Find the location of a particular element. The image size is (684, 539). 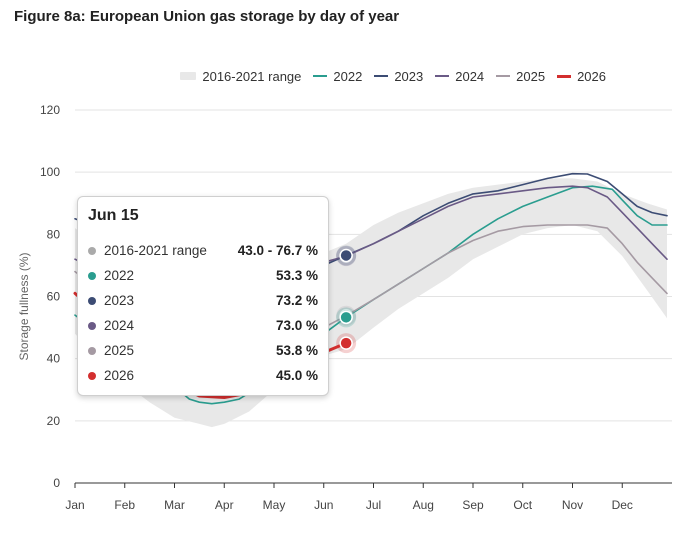

y-tick-label: 20 is located at coordinates (54, 421).